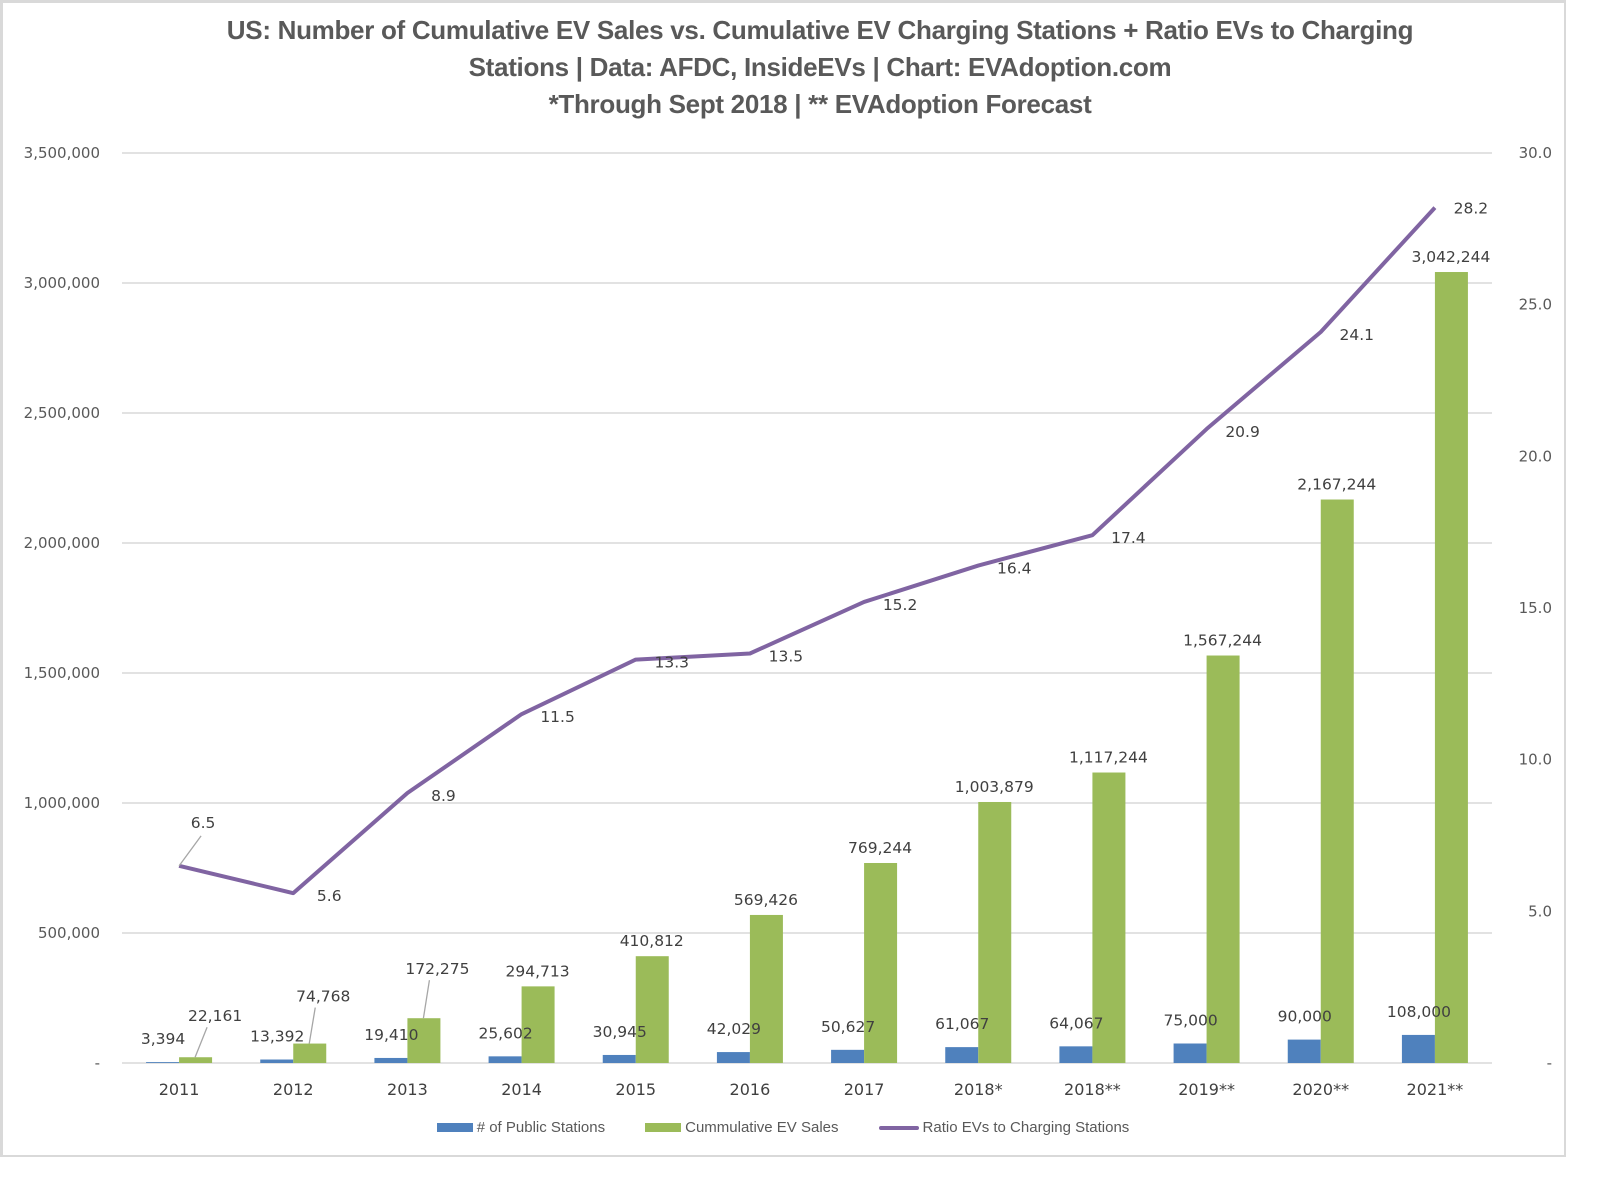  Describe the element at coordinates (1092, 1089) in the screenshot. I see `x-tick-label: 2018**` at that location.